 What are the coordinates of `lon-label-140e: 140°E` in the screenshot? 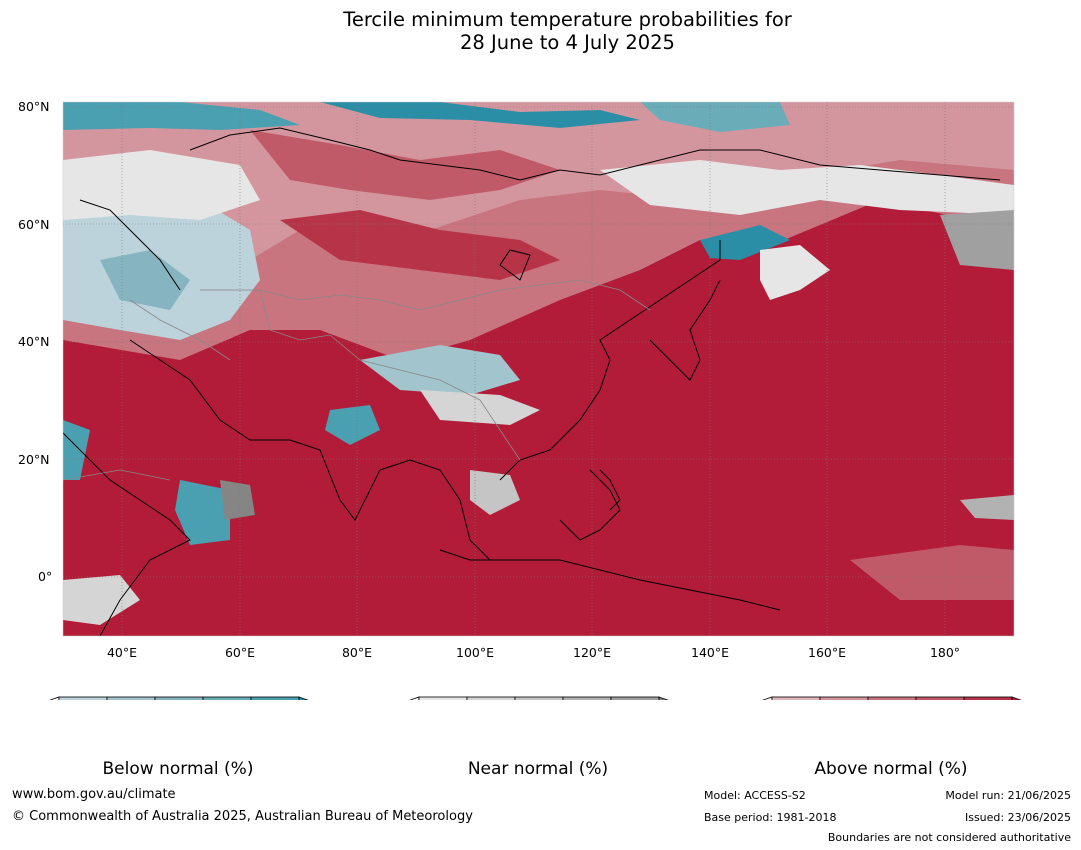 It's located at (710, 652).